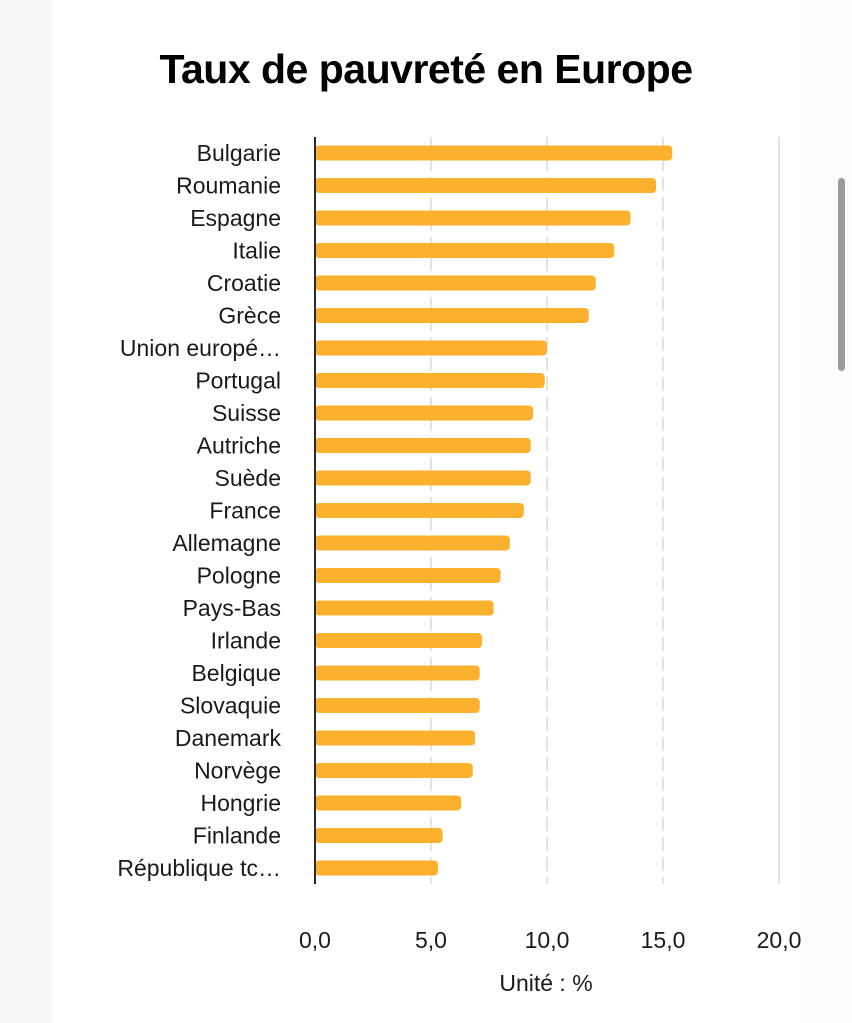  What do you see at coordinates (238, 381) in the screenshot?
I see `category-label-7: Portugal` at bounding box center [238, 381].